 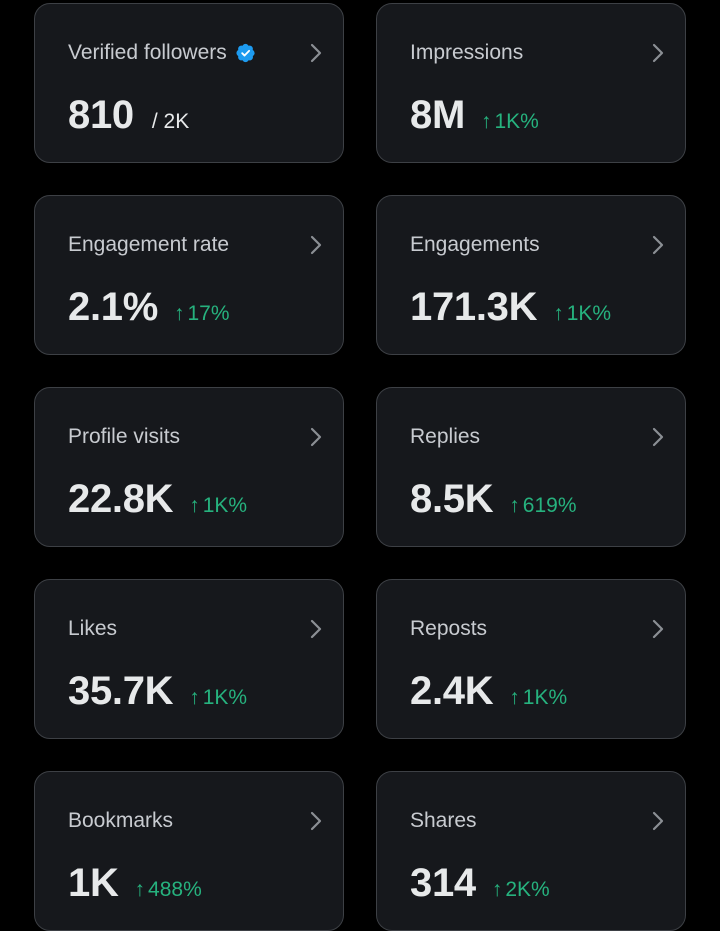 What do you see at coordinates (531, 659) in the screenshot?
I see `metric-card-reposts: Reposts 2.4K ↑ 1K%` at bounding box center [531, 659].